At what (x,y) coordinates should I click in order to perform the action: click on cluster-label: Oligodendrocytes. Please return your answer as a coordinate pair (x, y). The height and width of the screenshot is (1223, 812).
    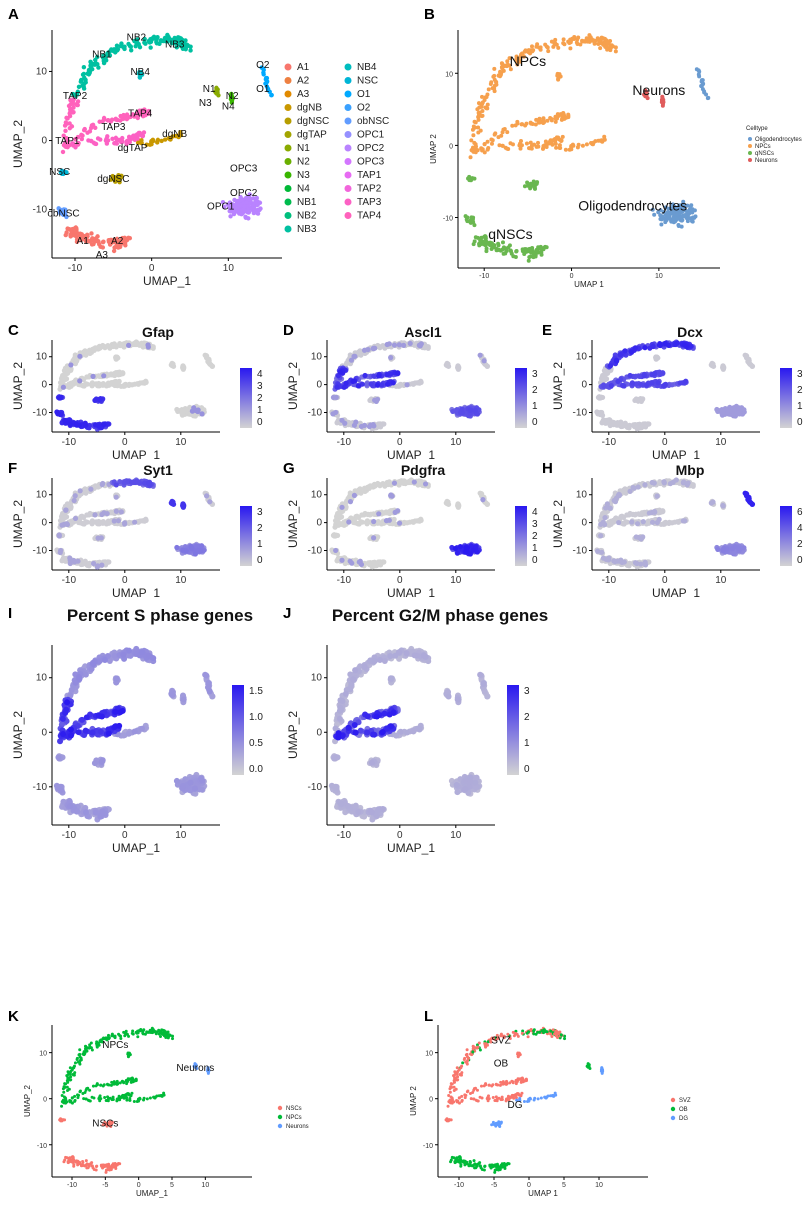
    Looking at the image, I should click on (632, 205).